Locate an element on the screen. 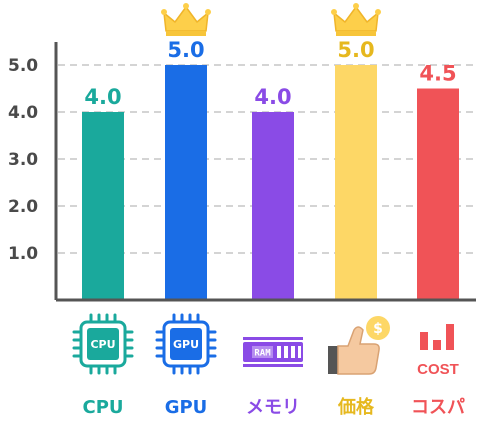 Image resolution: width=488 pixels, height=427 pixels. value-labels: 4.0 5.0 4.0 5.0 4.5 is located at coordinates (270, 73).